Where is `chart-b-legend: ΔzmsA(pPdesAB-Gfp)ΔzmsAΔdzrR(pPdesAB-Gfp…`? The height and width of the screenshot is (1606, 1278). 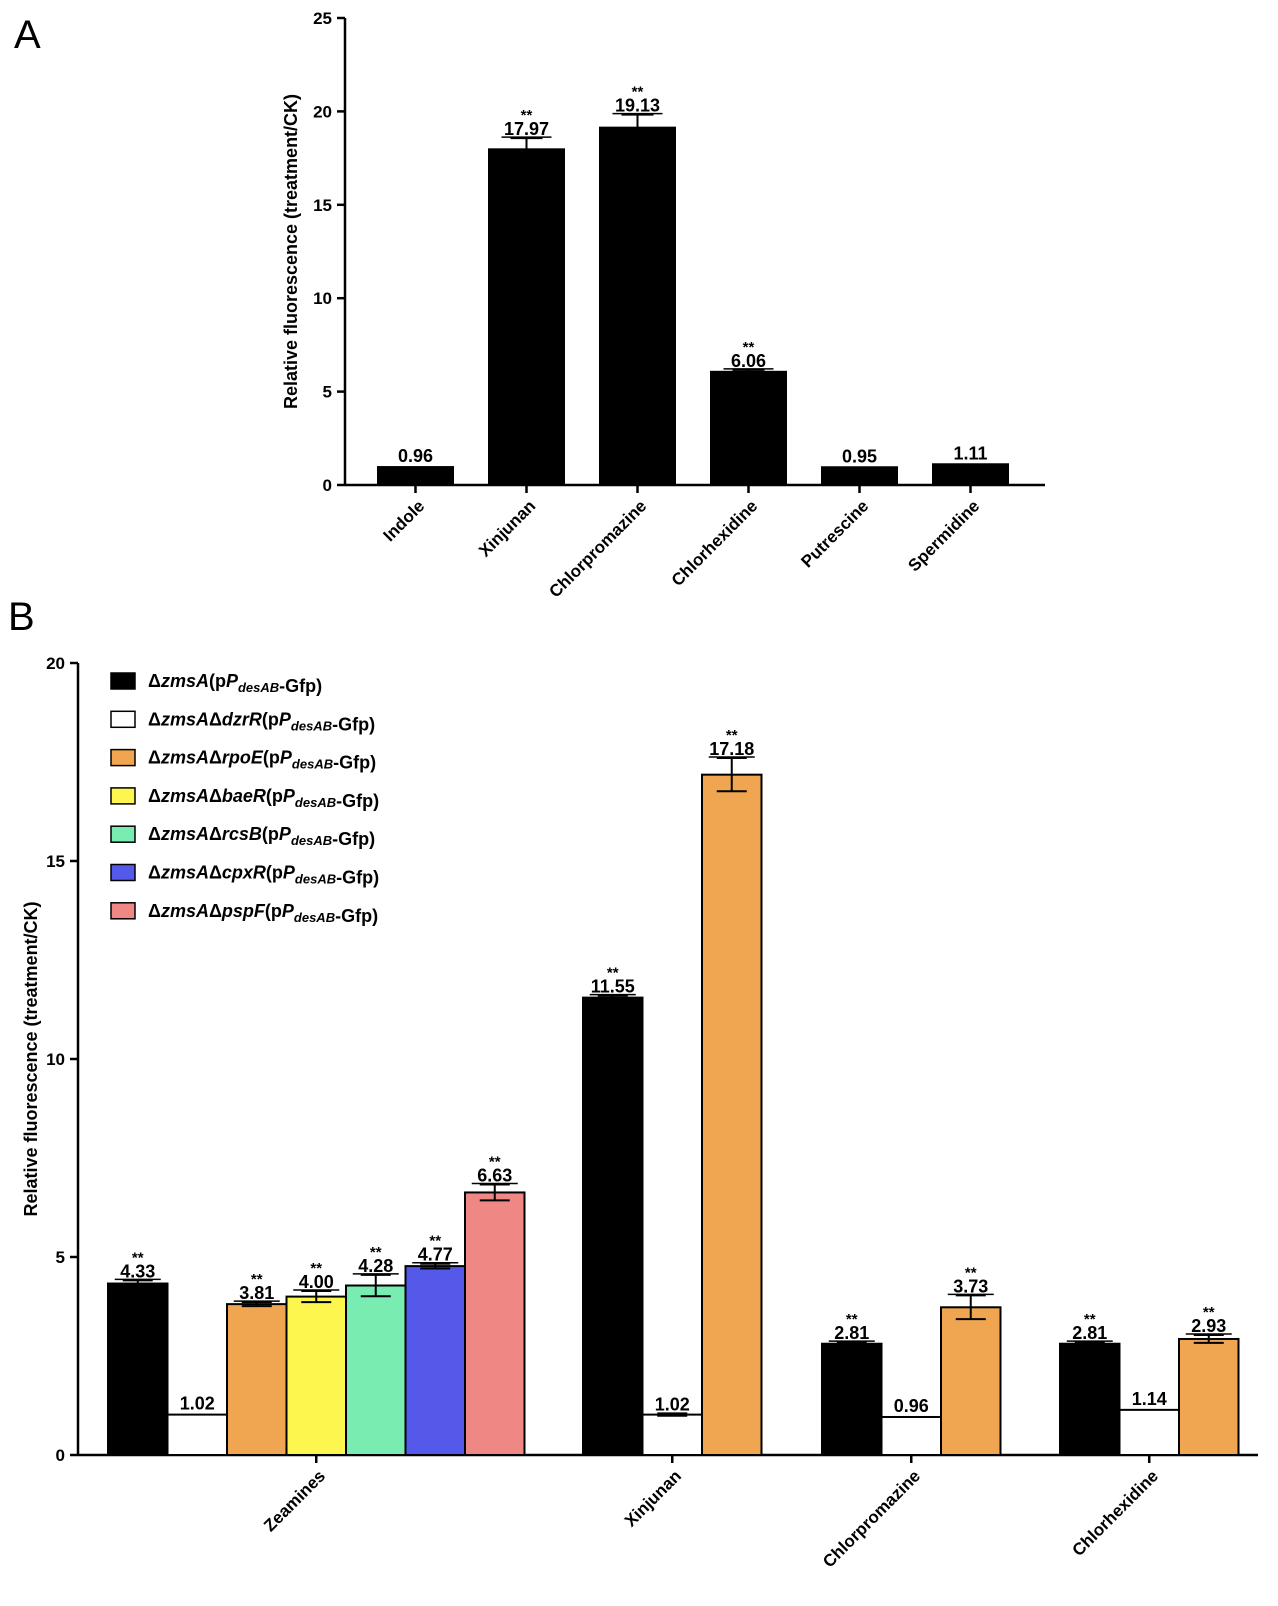
chart-b-legend: ΔzmsA(pPdesAB-Gfp)ΔzmsAΔdzrR(pPdesAB-Gfp… is located at coordinates (244, 798).